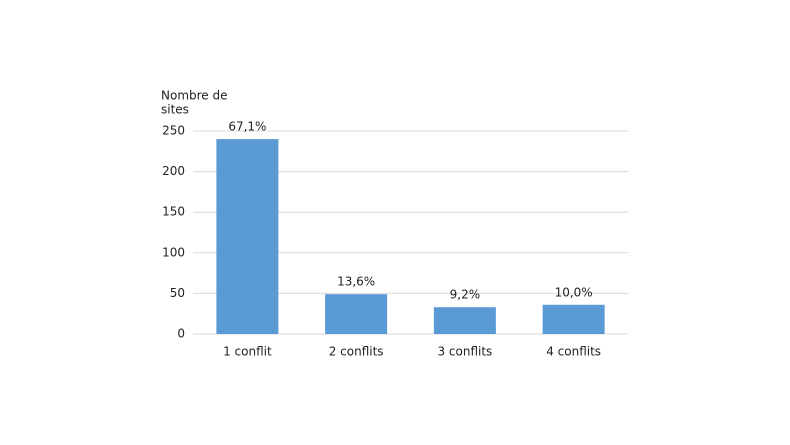 This screenshot has height=445, width=790. Describe the element at coordinates (173, 252) in the screenshot. I see `y-tick-label: 100` at that location.